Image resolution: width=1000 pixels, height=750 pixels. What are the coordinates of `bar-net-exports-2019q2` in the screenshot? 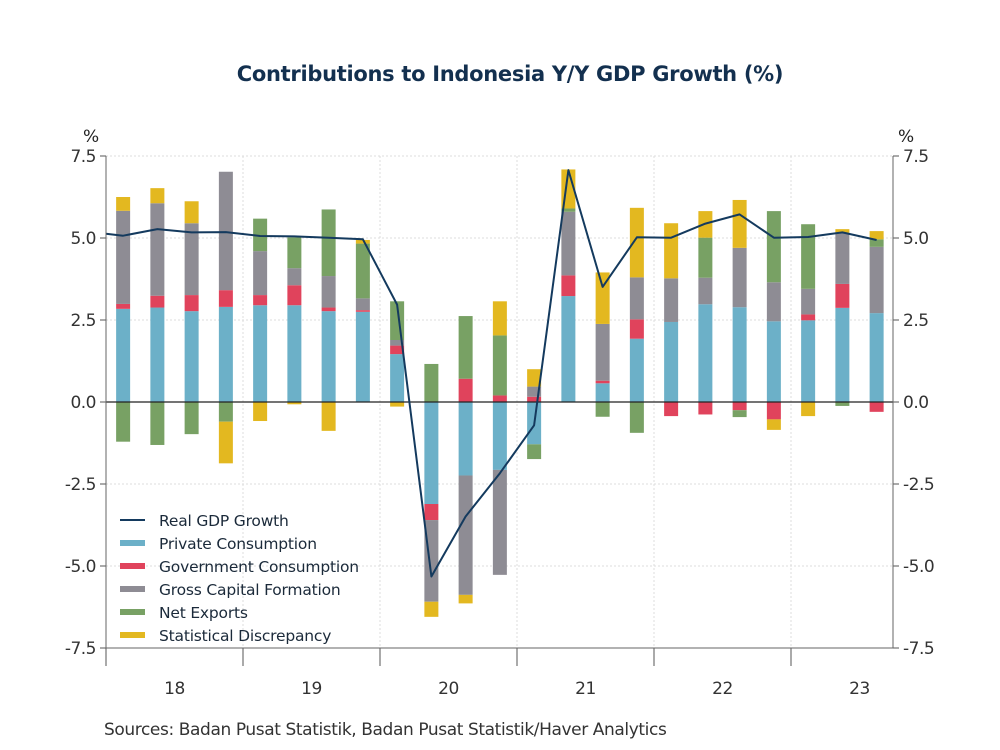 It's located at (294, 253).